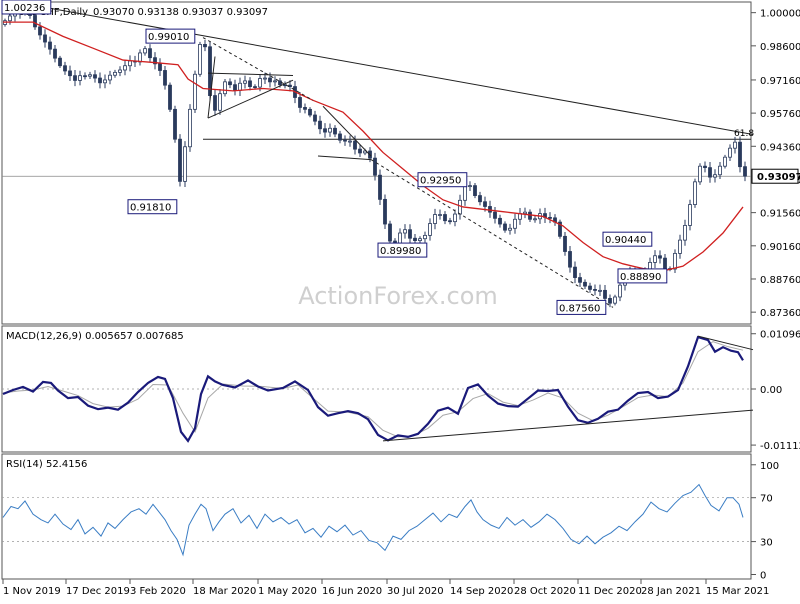  What do you see at coordinates (771, 390) in the screenshot?
I see `macd-y-tick-label: 0.00` at bounding box center [771, 390].